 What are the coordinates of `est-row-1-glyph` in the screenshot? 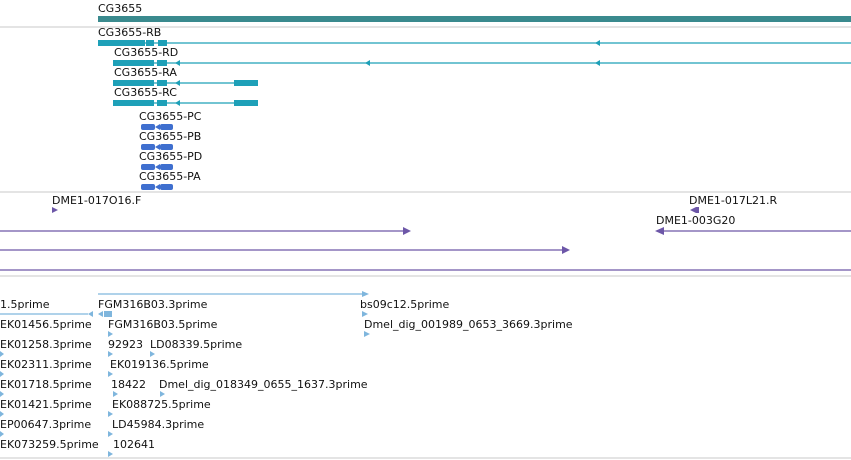 It's located at (184, 314).